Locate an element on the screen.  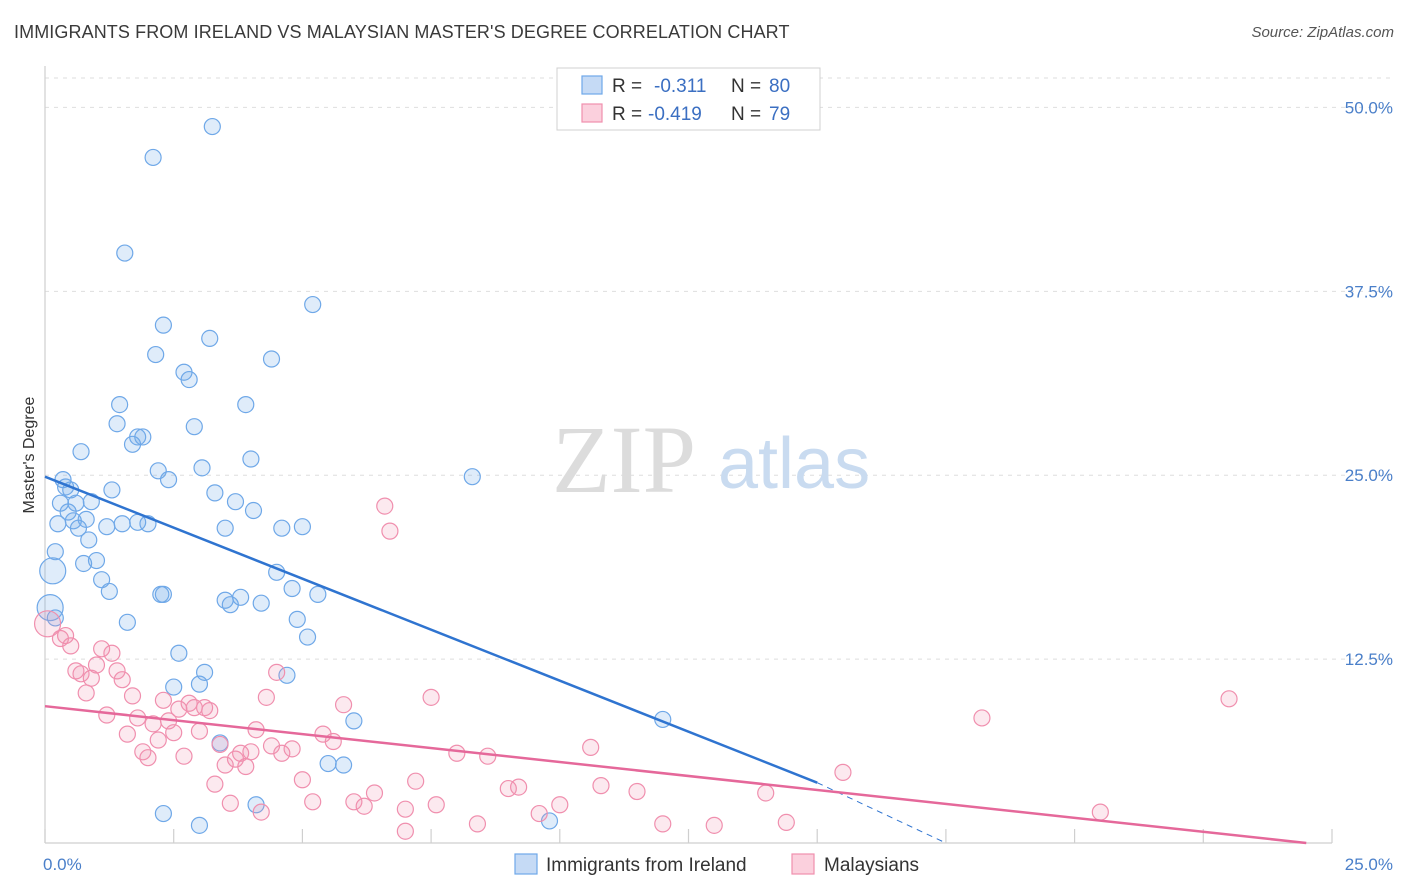
series-legend: Immigrants from Ireland Malaysians is located at coordinates (716, 864).